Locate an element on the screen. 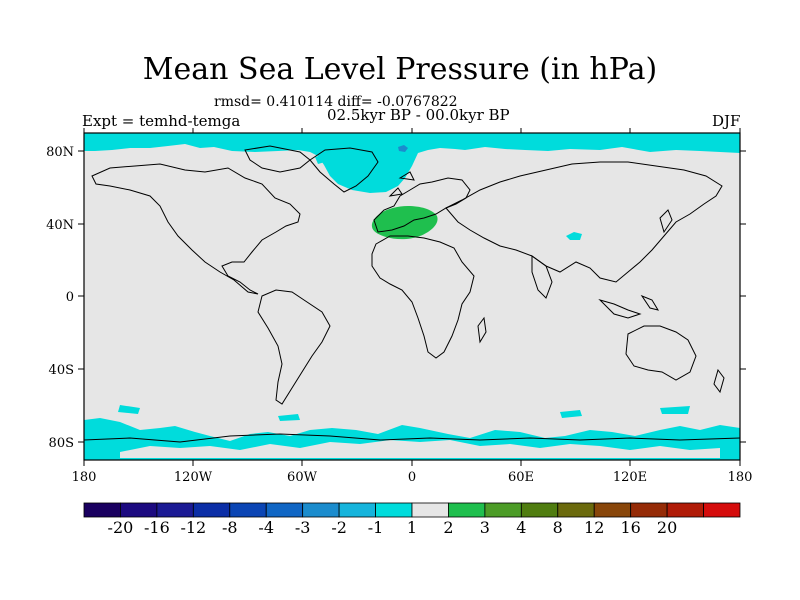 This screenshot has height=600, width=800. colorbar-label: -4 is located at coordinates (266, 527).